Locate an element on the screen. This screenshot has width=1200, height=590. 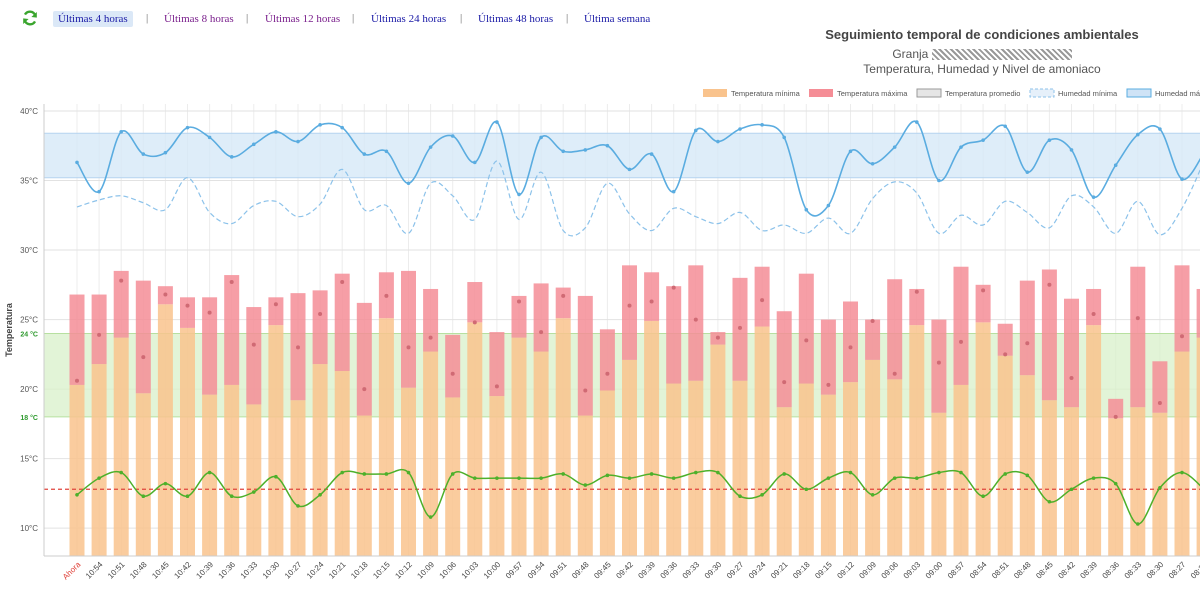
x-tick-label: 10:21 is located at coordinates (337, 570).